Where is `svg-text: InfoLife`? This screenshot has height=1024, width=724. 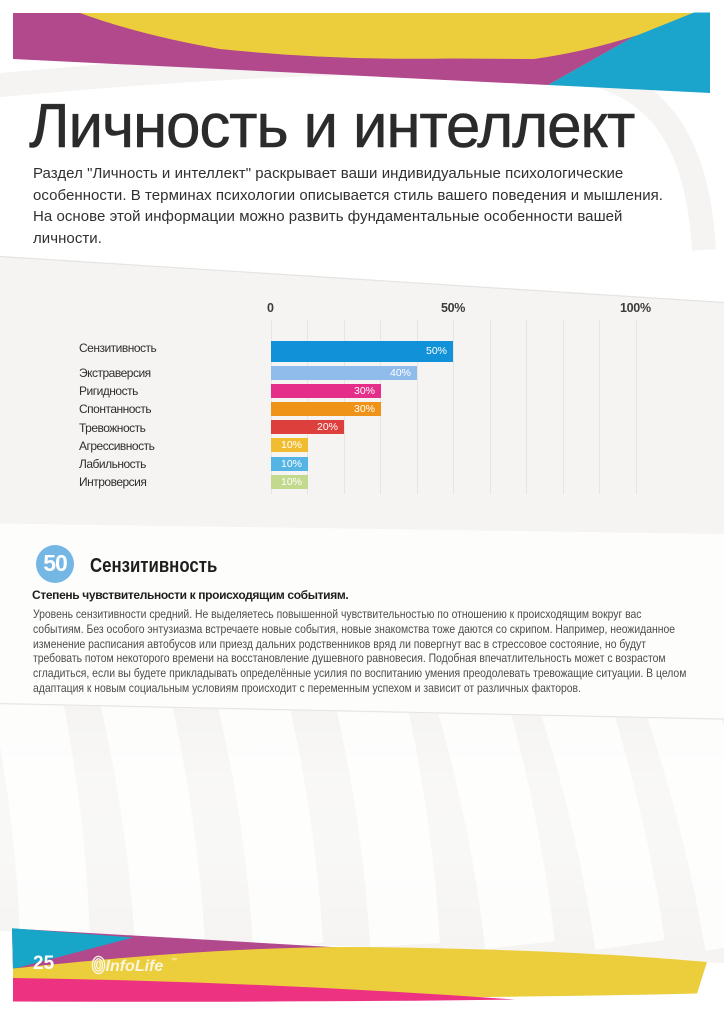 svg-text: InfoLife is located at coordinates (135, 966).